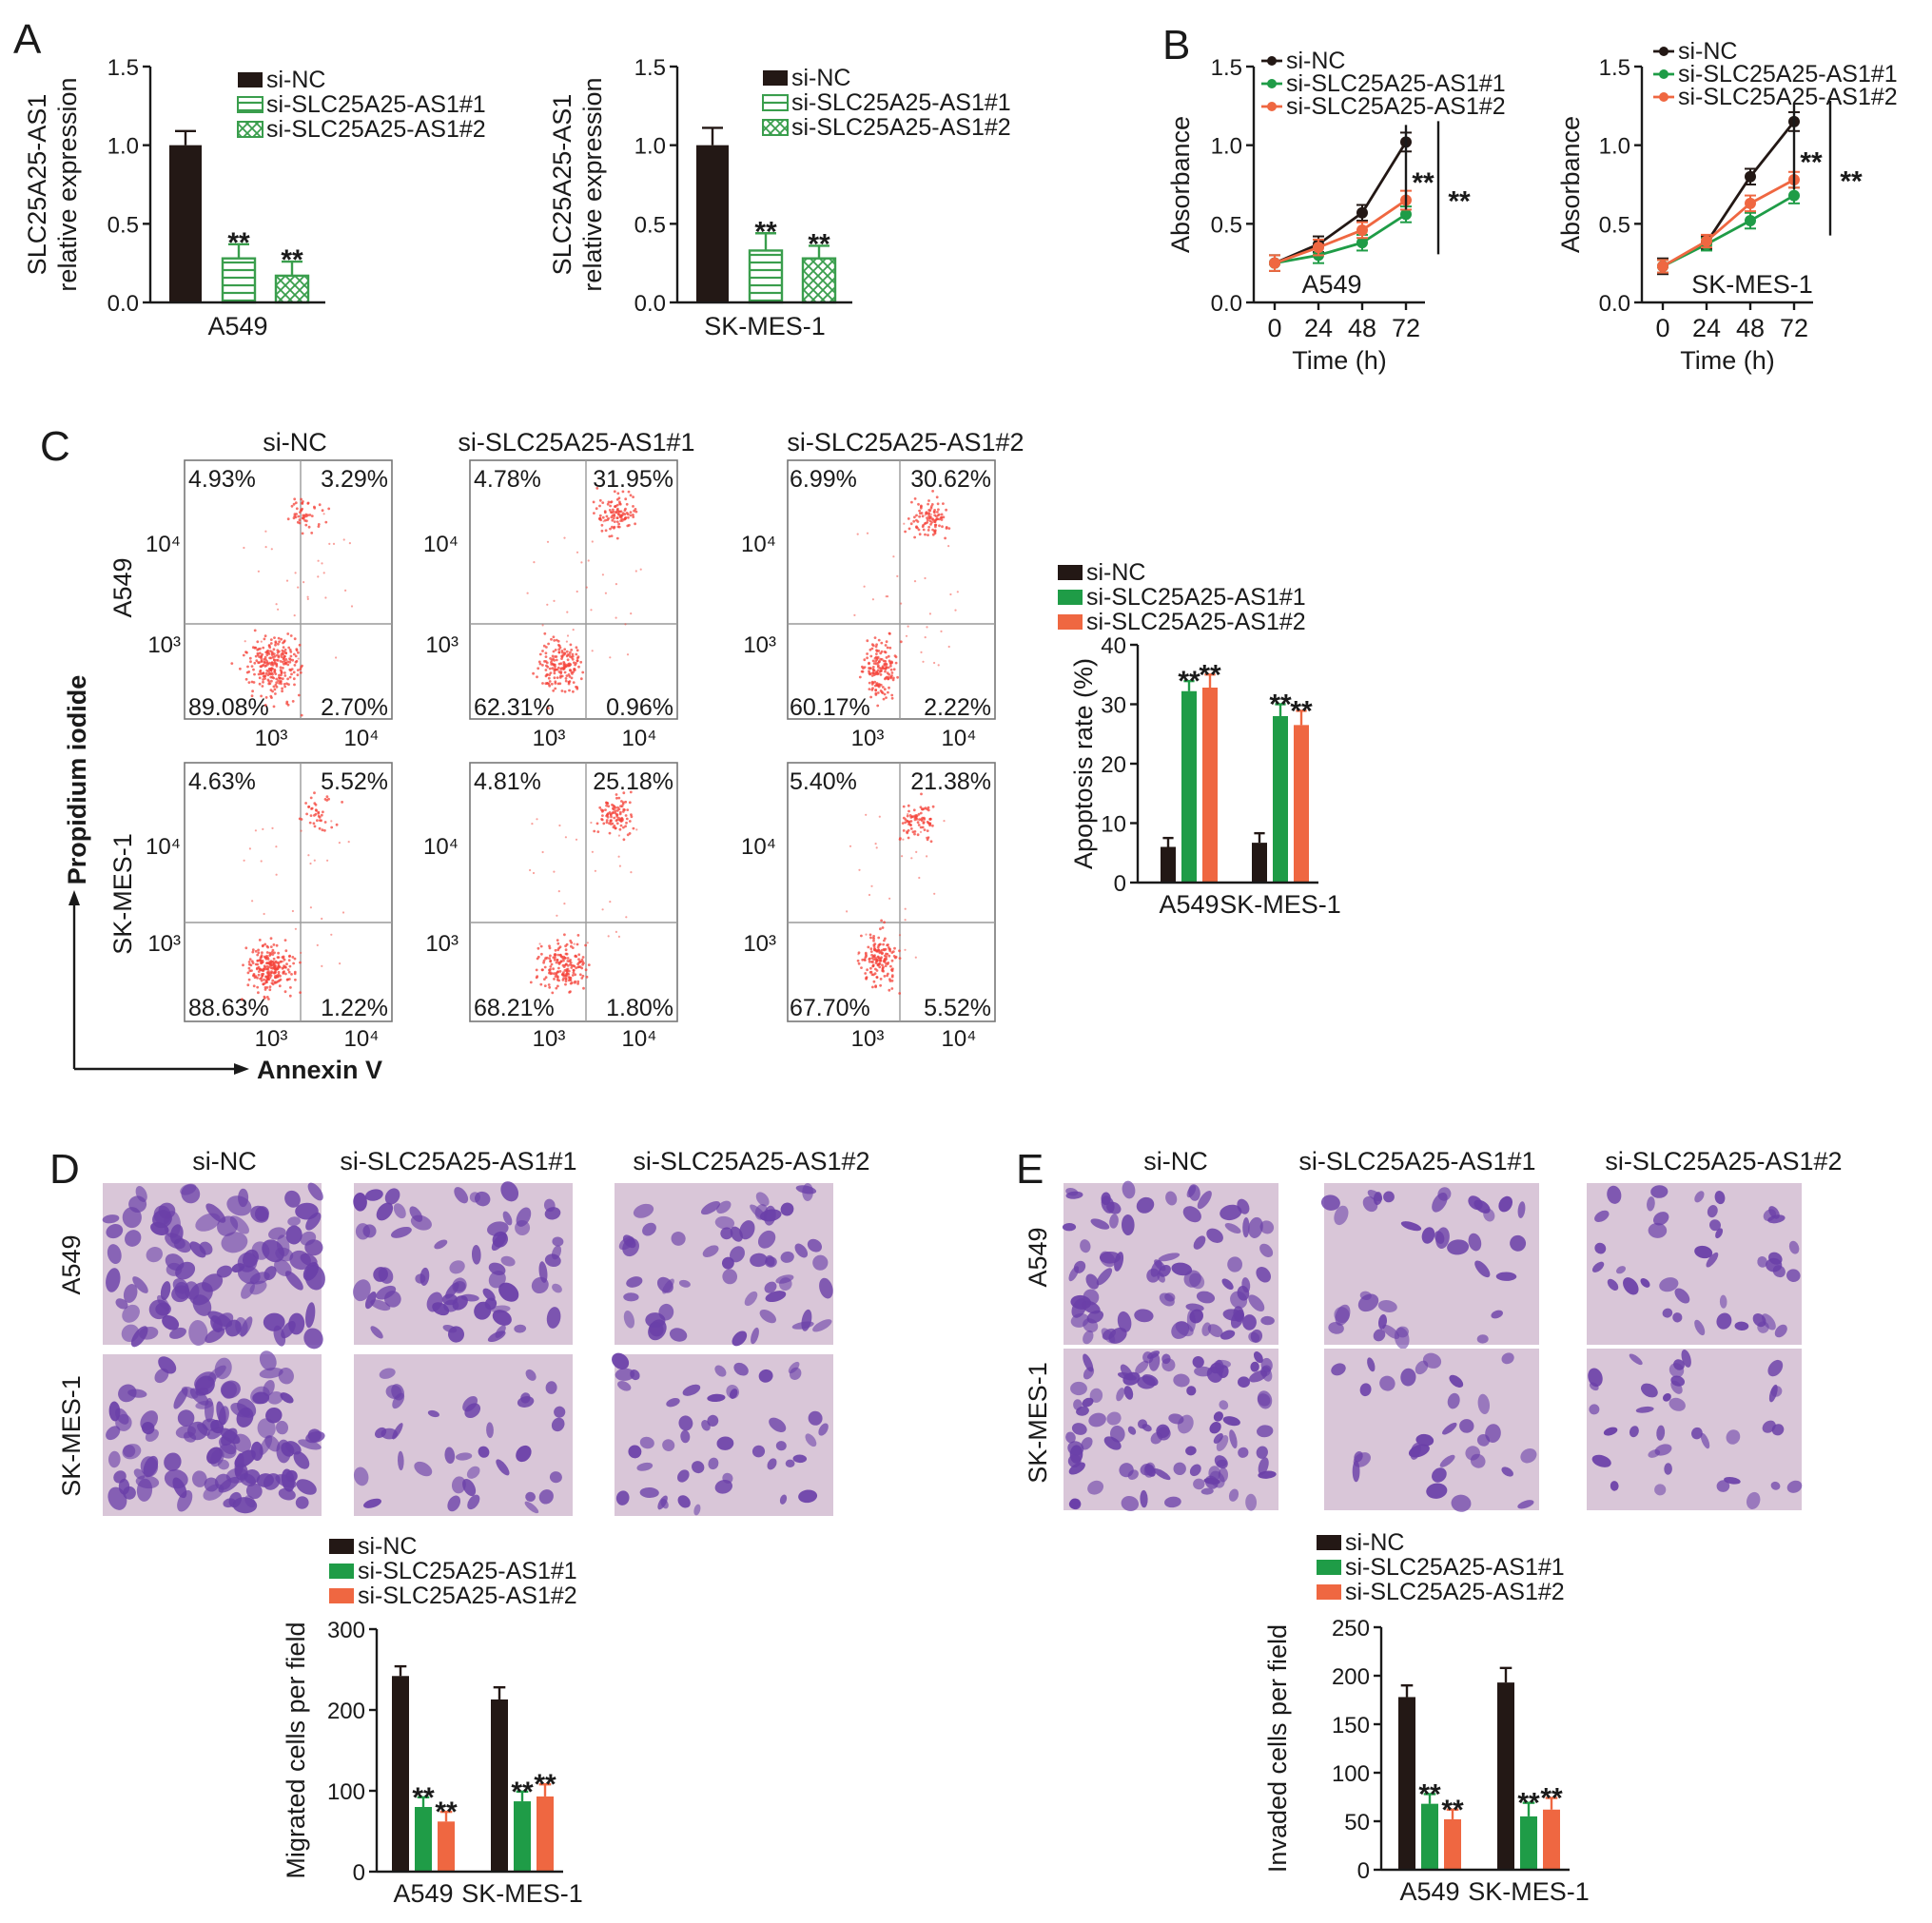 This screenshot has height=1923, width=1932. Describe the element at coordinates (1417, 1161) in the screenshot. I see `e-header-si-as1-1: si-SLC25A25-AS1#1` at that location.